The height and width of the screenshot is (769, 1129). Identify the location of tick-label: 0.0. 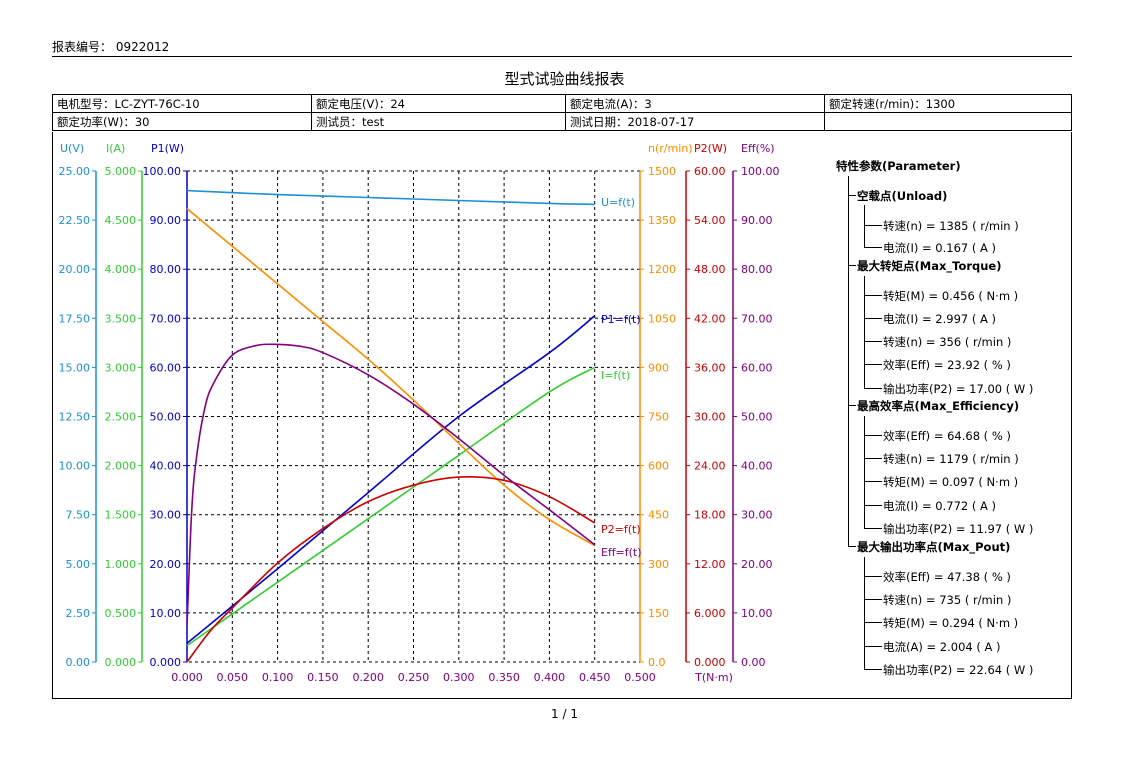
(657, 662).